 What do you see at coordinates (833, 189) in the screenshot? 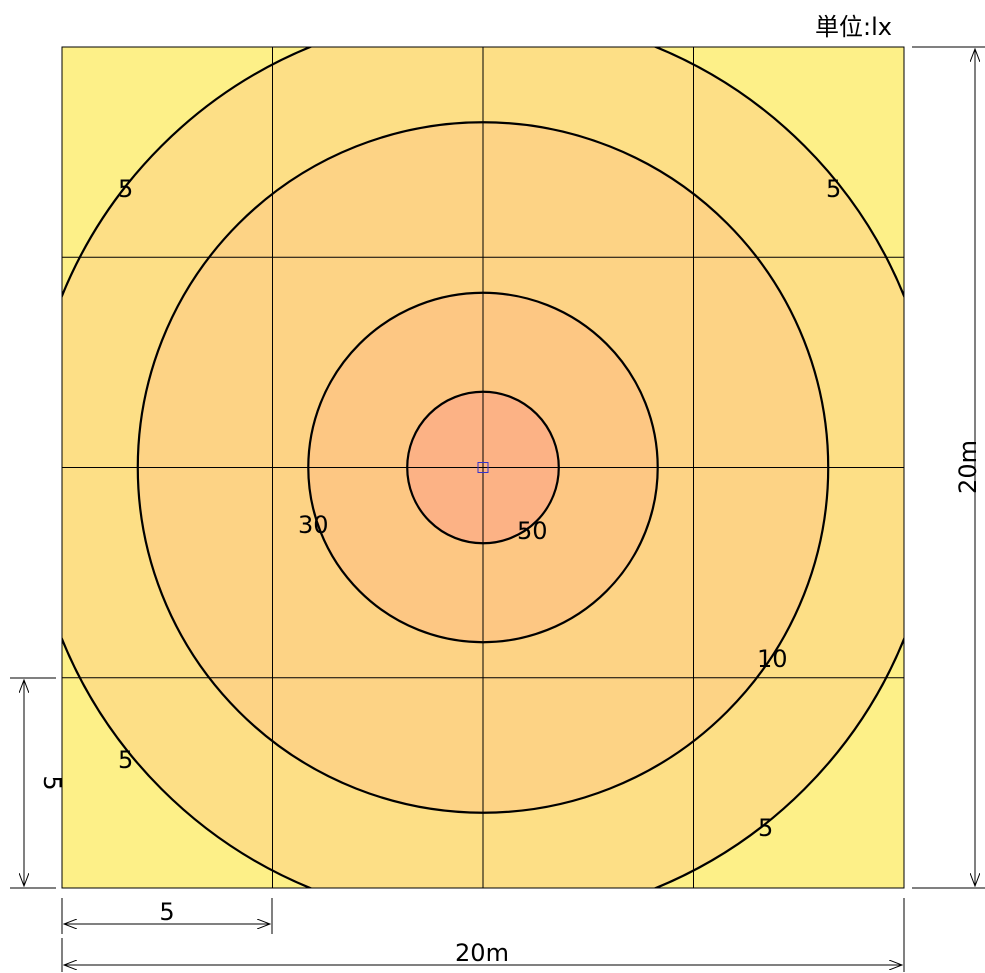
I see `contour-label-5-top-right: 5` at bounding box center [833, 189].